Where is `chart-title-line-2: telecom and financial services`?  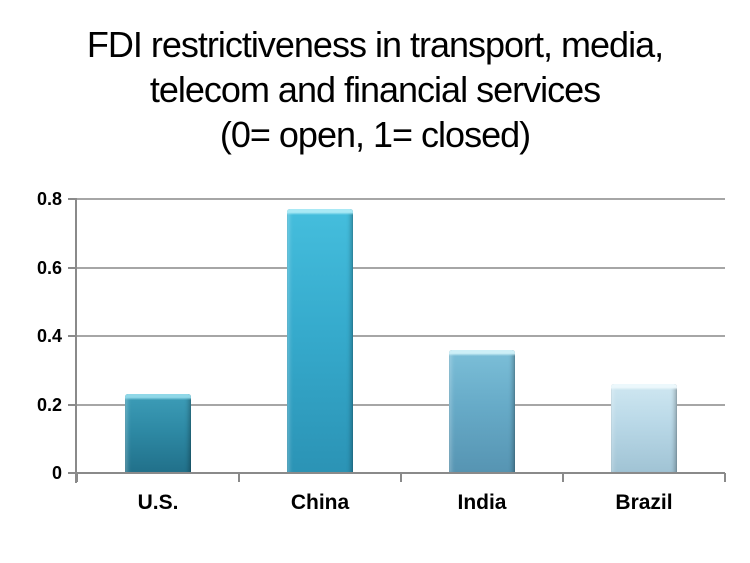
chart-title-line-2: telecom and financial services is located at coordinates (375, 89).